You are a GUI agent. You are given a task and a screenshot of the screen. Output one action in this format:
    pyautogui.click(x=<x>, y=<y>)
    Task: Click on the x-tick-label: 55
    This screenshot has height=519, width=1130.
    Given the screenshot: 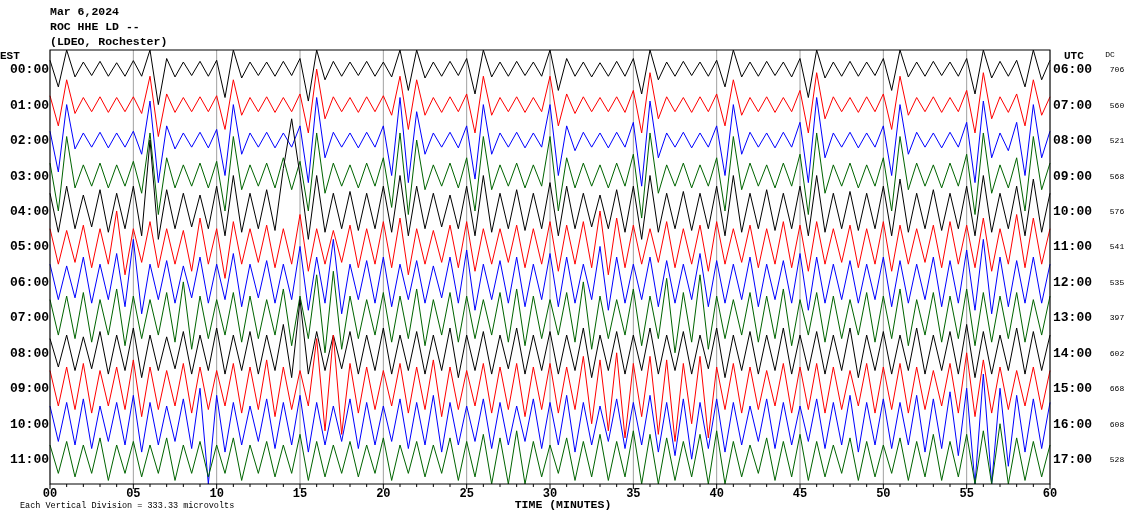 What is the action you would take?
    pyautogui.click(x=966, y=494)
    